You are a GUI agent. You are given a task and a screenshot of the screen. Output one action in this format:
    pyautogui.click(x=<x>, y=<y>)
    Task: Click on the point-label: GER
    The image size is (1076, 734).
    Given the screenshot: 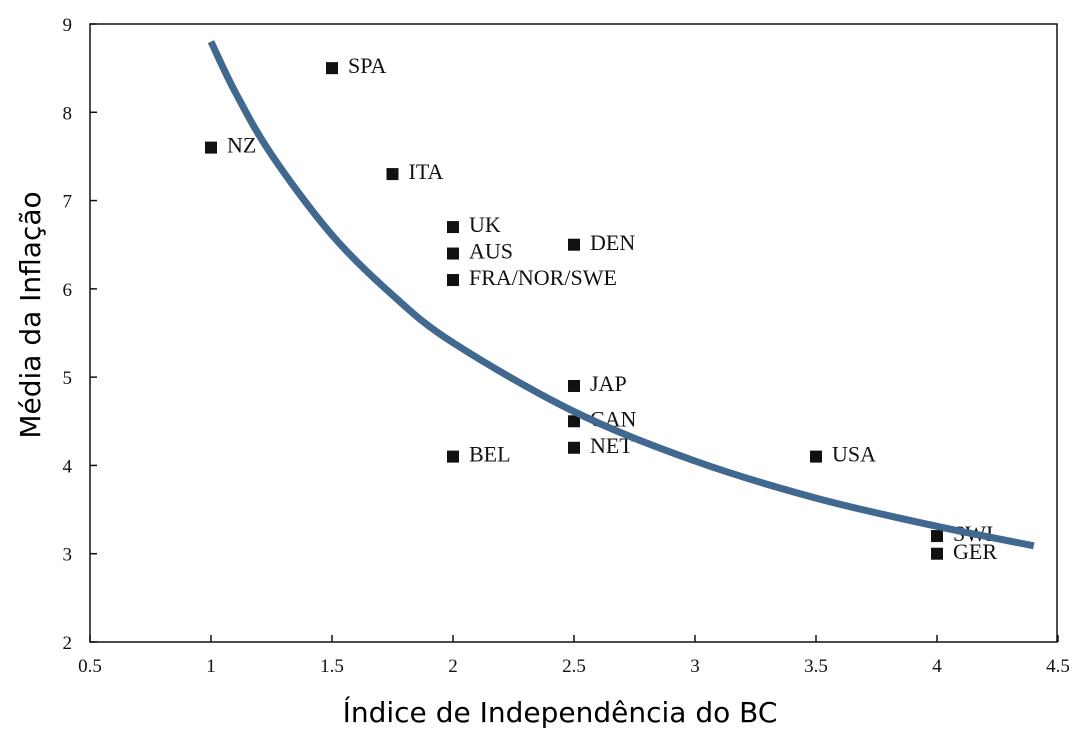 What is the action you would take?
    pyautogui.click(x=975, y=551)
    